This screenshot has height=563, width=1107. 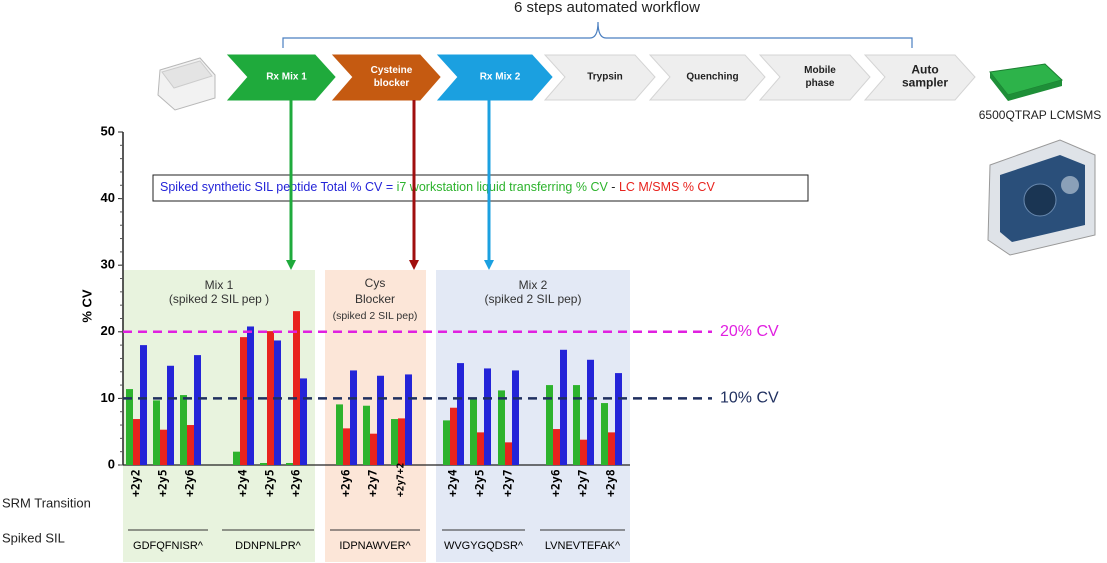 I want to click on x-tick-label: +2y7+2, so click(x=401, y=480).